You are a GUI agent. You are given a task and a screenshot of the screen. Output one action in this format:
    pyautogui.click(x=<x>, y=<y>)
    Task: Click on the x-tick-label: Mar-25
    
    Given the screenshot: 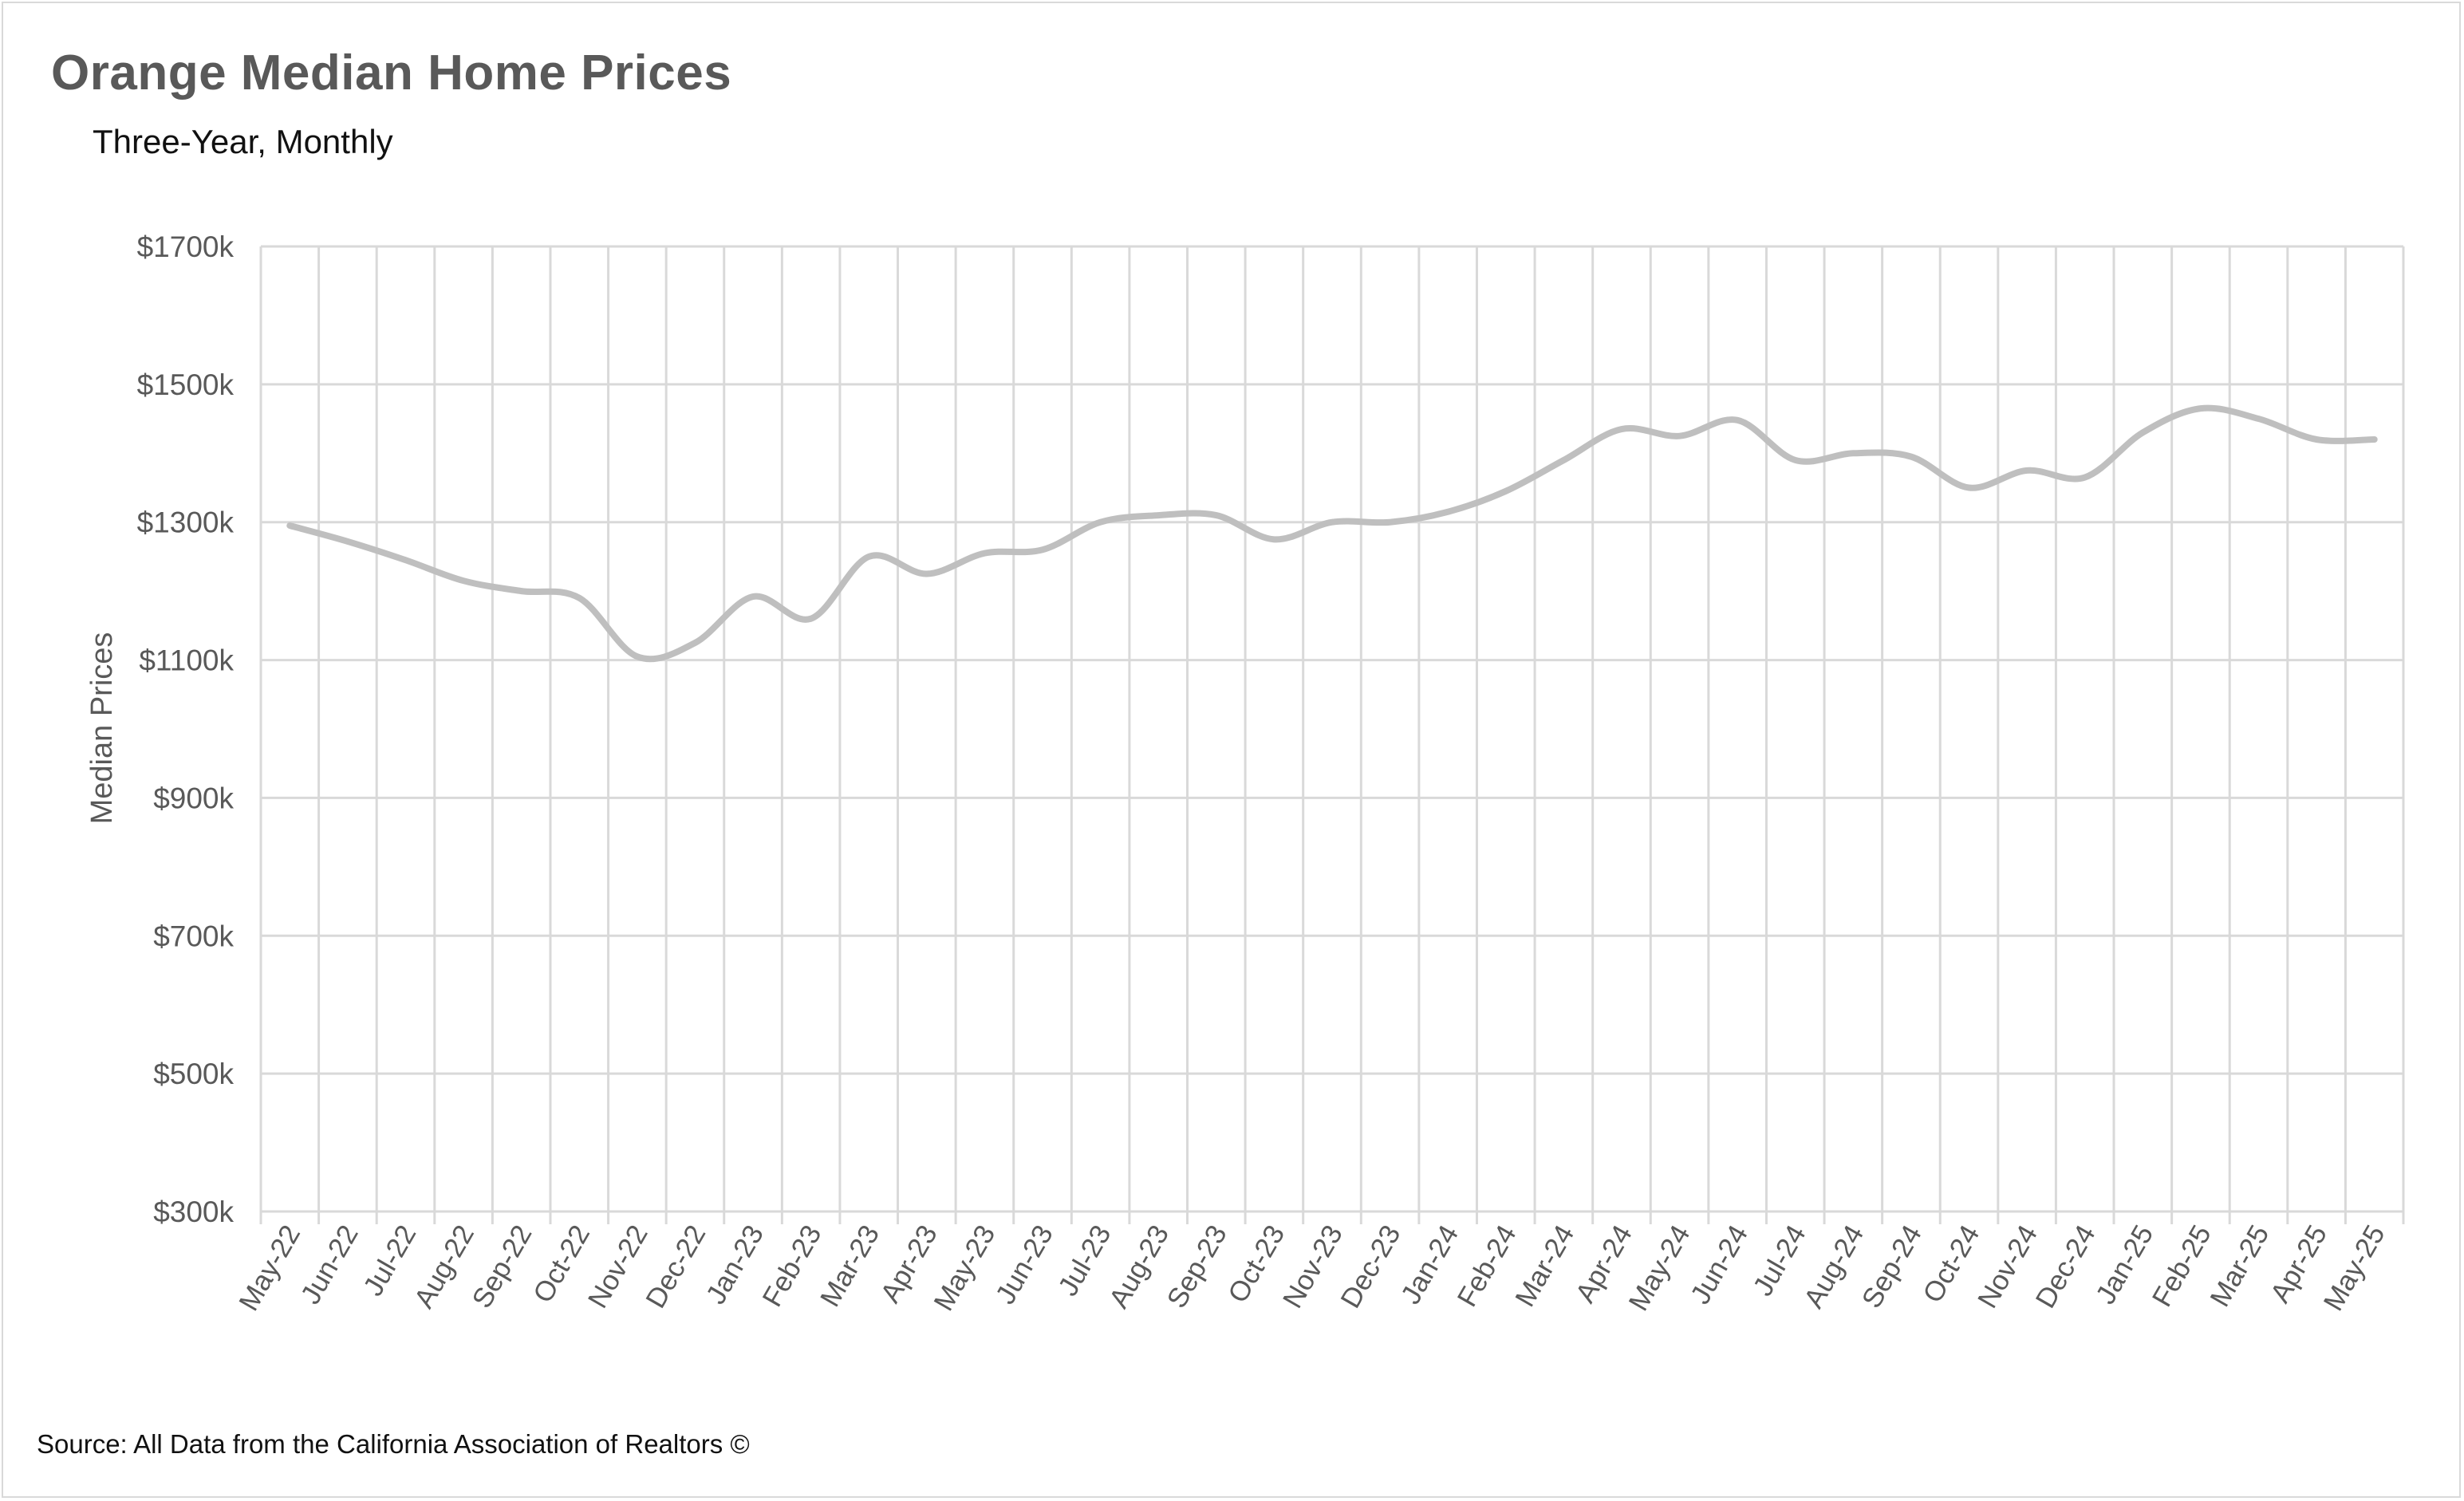 What is the action you would take?
    pyautogui.click(x=2239, y=1266)
    